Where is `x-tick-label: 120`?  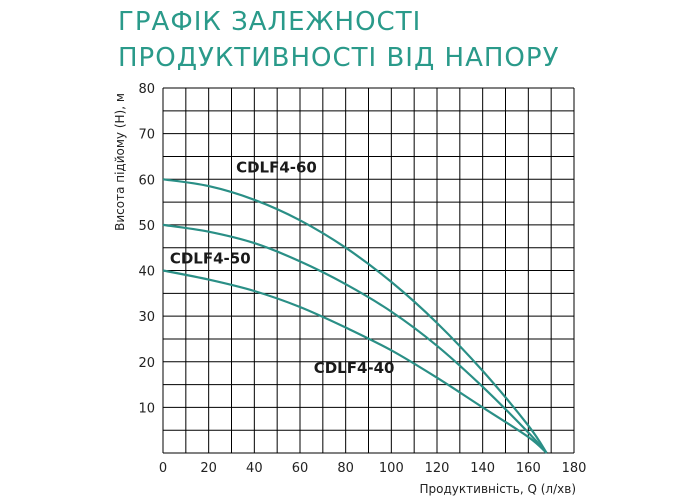 x-tick-label: 120 is located at coordinates (437, 468).